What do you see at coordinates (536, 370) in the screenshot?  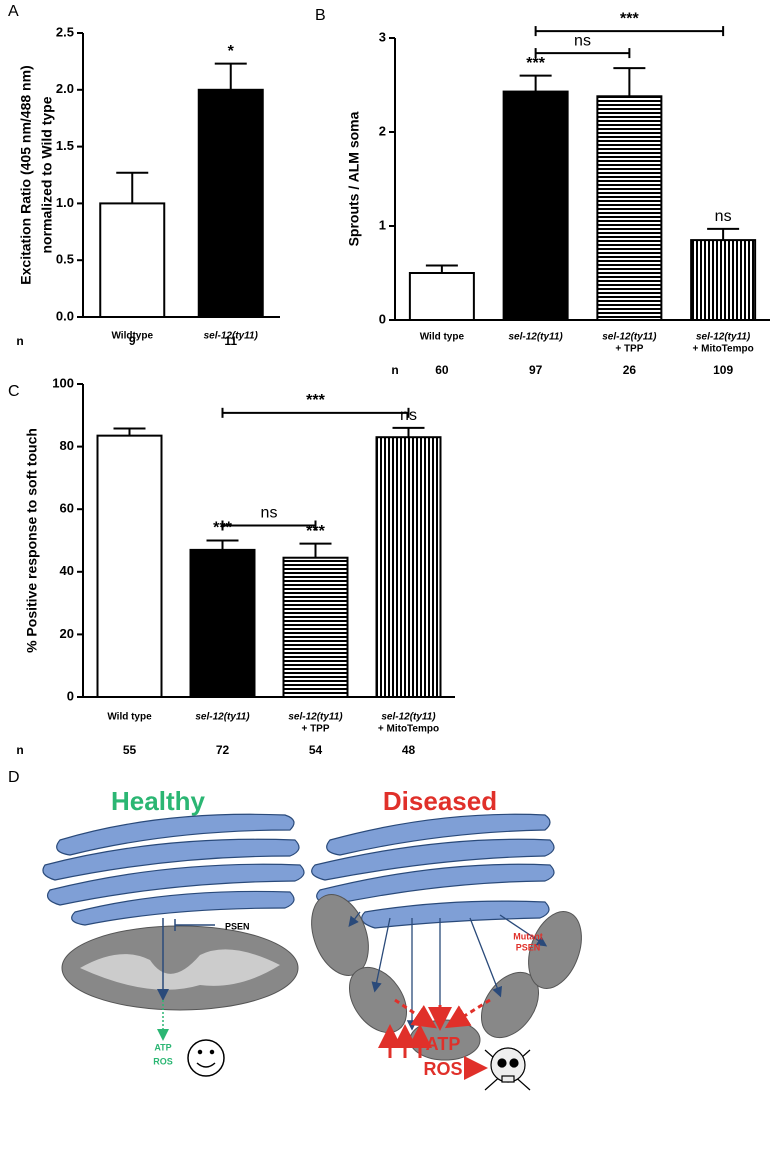 I see `n-value: 97` at bounding box center [536, 370].